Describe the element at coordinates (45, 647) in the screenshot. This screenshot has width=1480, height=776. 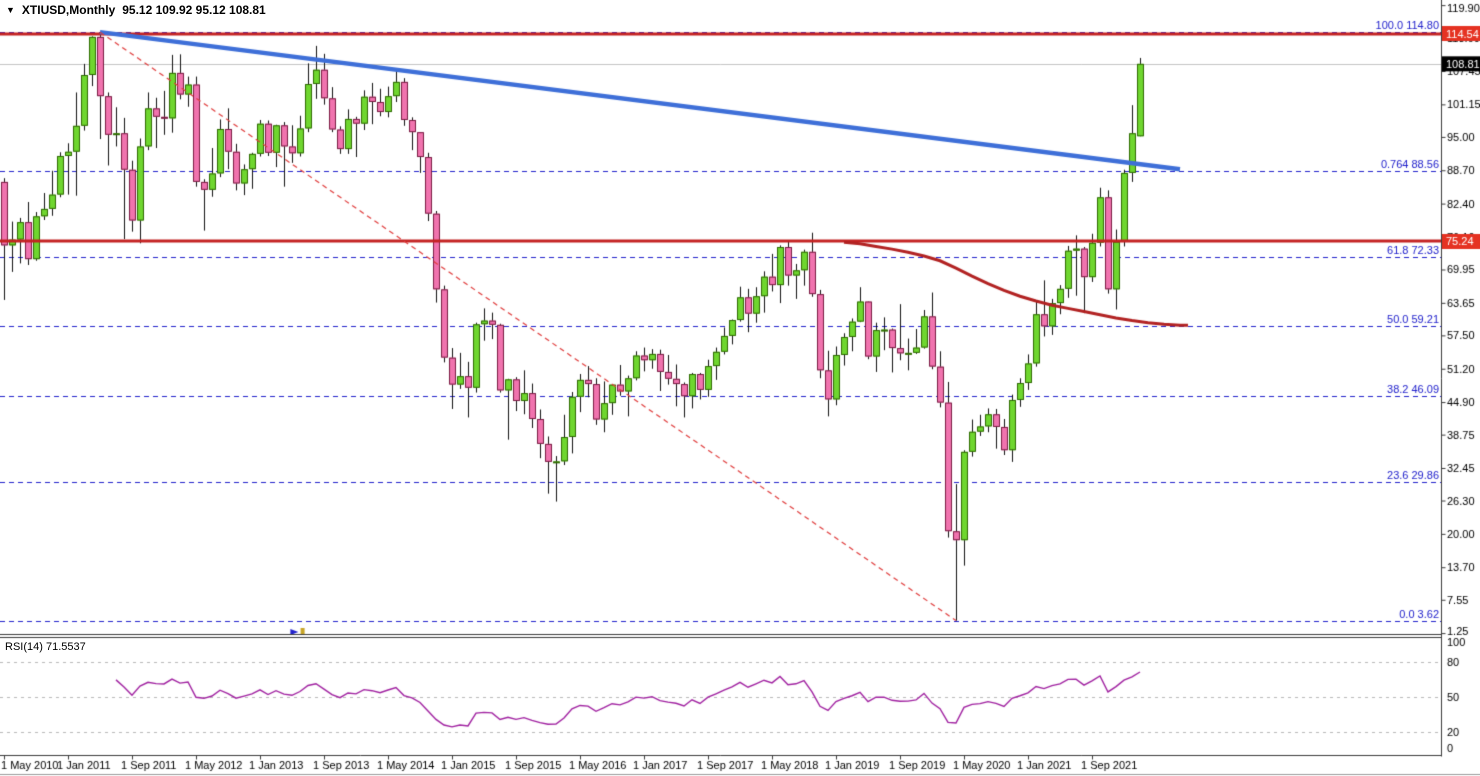
I see `rsi-indicator-label: RSI(14) 71.5537` at that location.